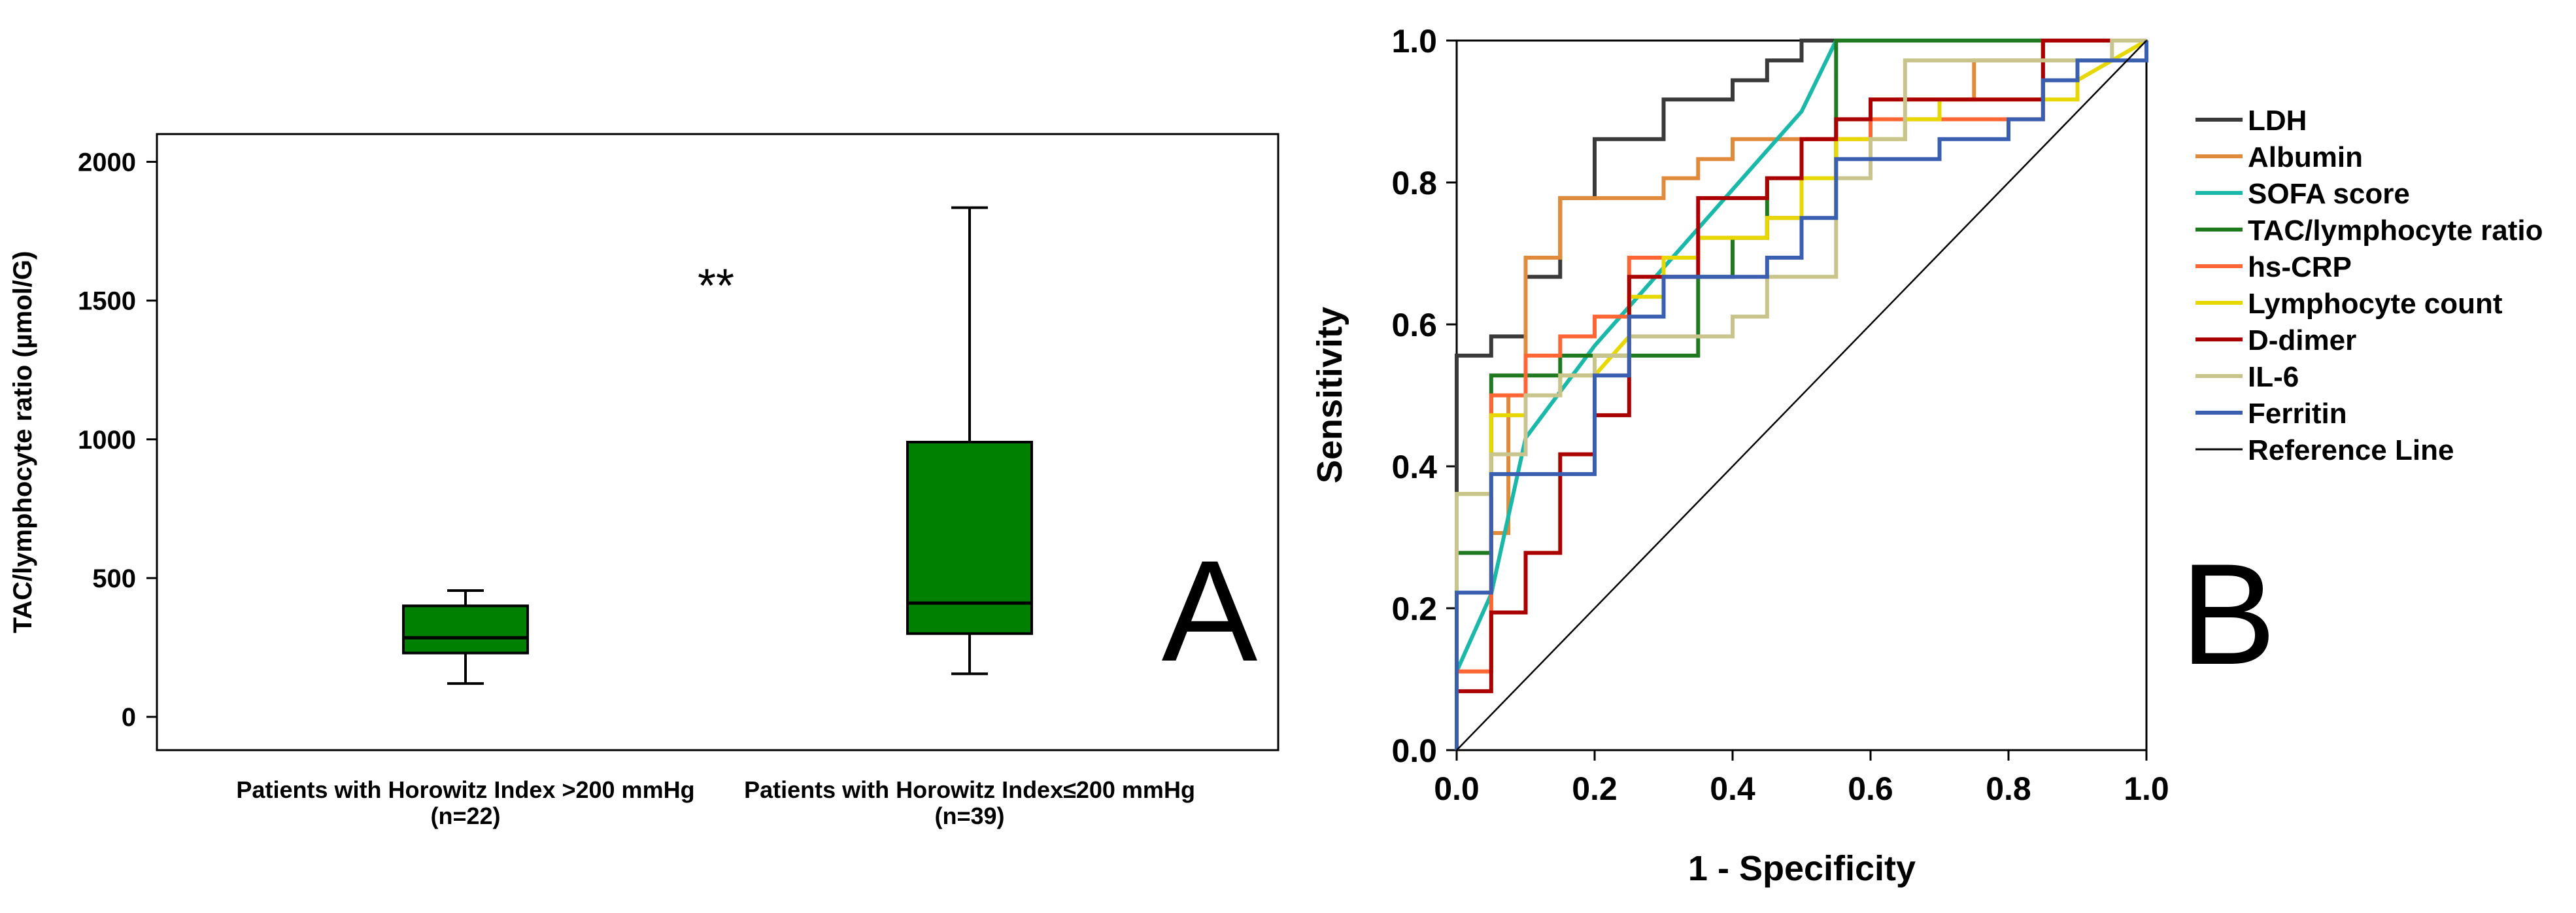 This screenshot has width=2576, height=913. Describe the element at coordinates (465, 815) in the screenshot. I see `group-n-label: (n=22)` at that location.